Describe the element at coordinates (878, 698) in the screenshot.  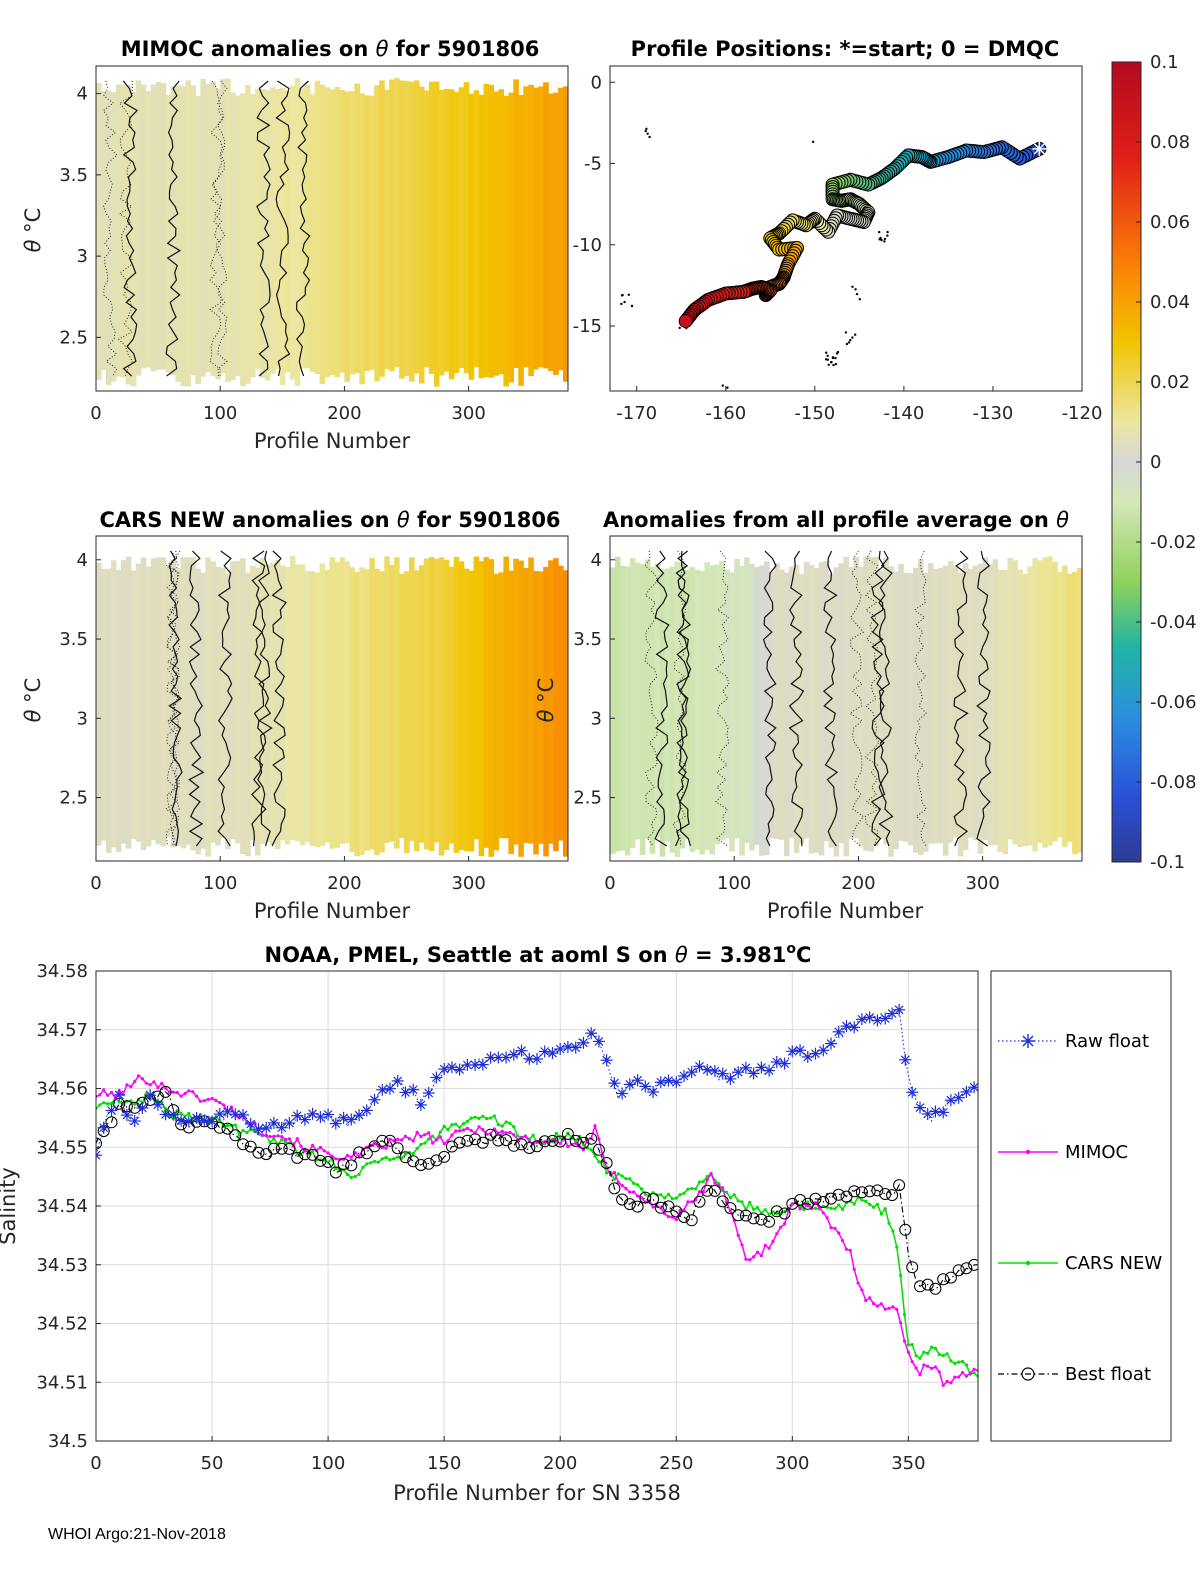
I see `contour-line` at that location.